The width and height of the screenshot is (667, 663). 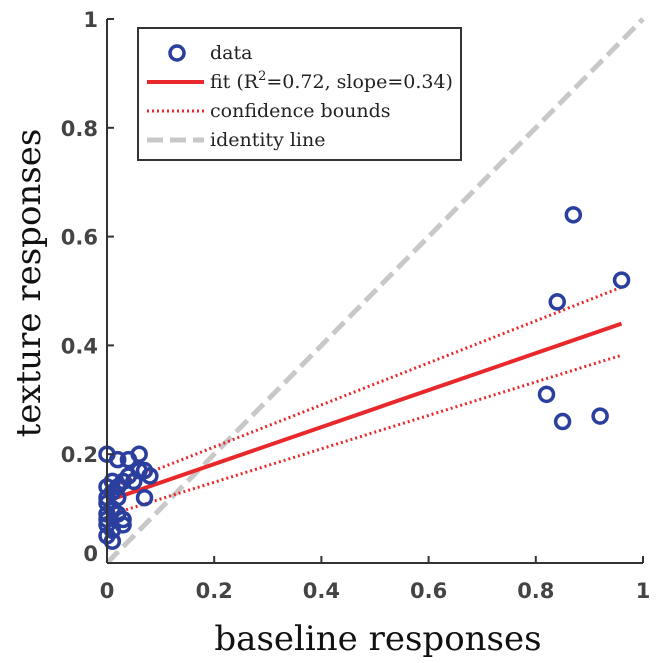 I want to click on y-axis-label: texture responses, so click(x=29, y=283).